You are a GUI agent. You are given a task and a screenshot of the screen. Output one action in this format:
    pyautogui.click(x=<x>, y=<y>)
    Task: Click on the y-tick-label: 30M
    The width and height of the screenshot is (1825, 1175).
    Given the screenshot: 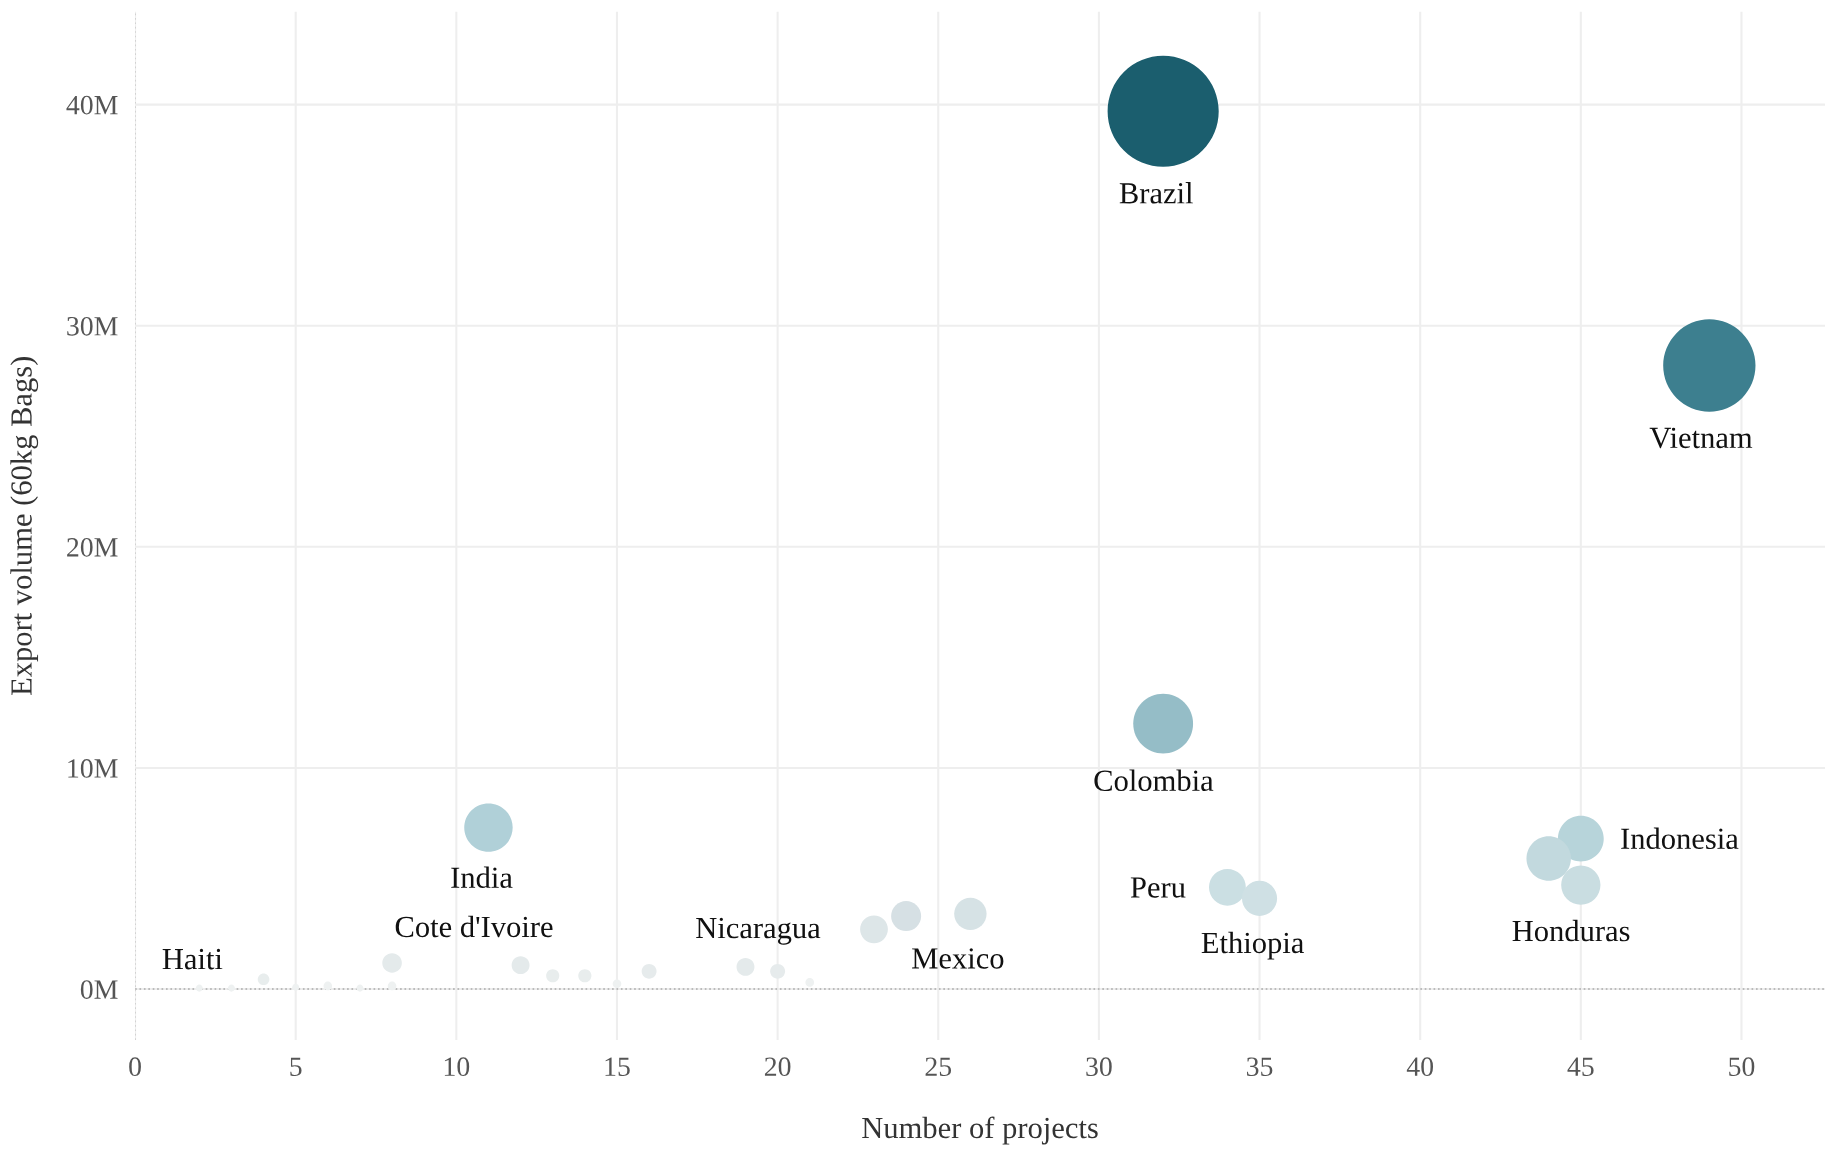 What is the action you would take?
    pyautogui.click(x=92, y=326)
    